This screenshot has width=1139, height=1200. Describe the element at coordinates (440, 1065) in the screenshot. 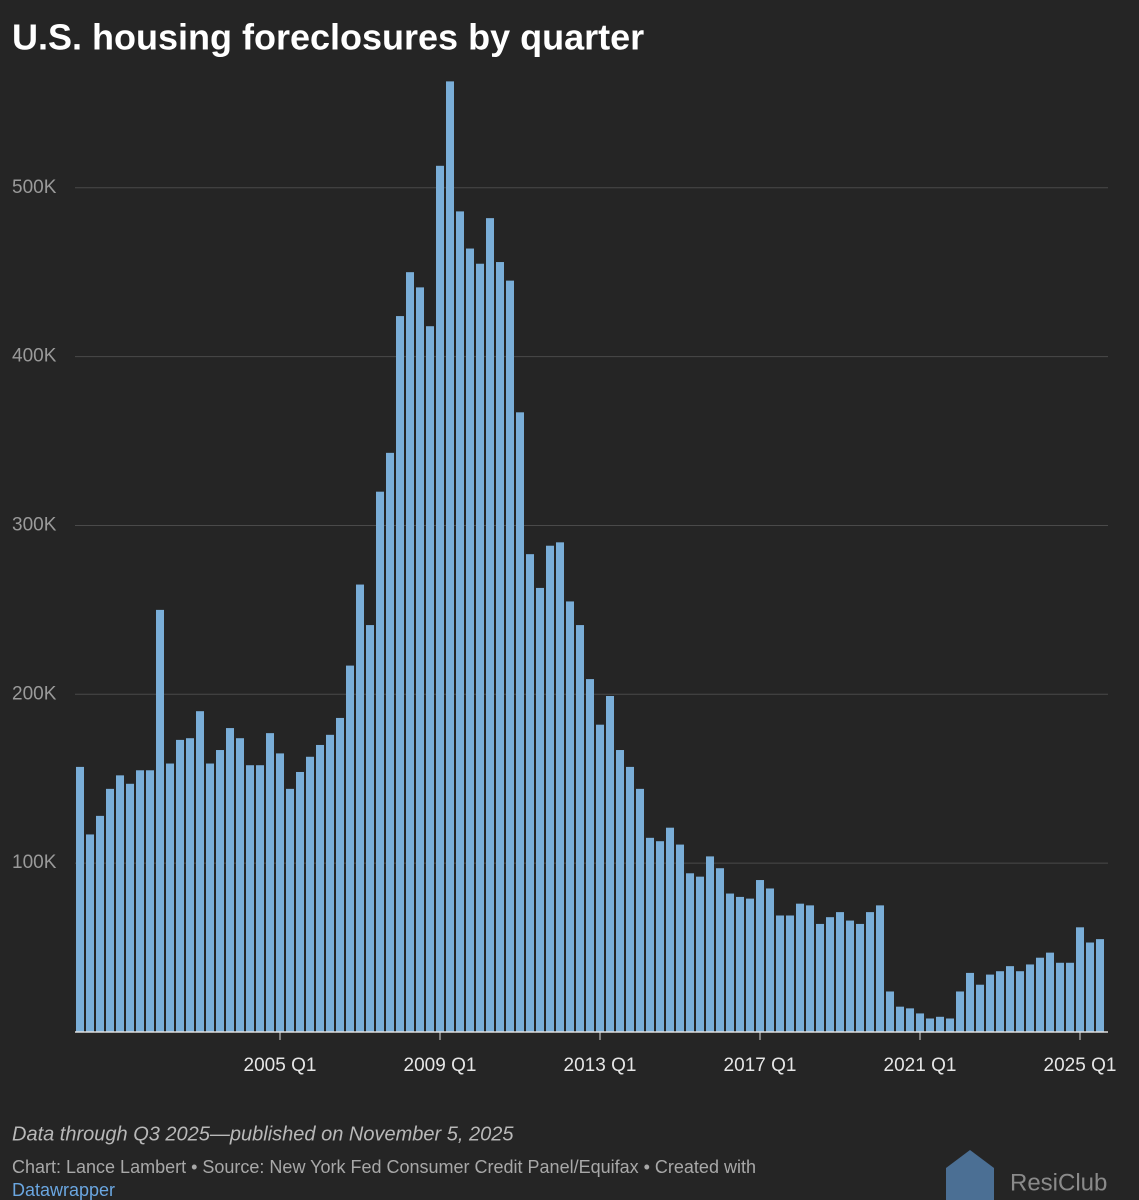

I see `x-tick-label: 2009 Q1` at that location.